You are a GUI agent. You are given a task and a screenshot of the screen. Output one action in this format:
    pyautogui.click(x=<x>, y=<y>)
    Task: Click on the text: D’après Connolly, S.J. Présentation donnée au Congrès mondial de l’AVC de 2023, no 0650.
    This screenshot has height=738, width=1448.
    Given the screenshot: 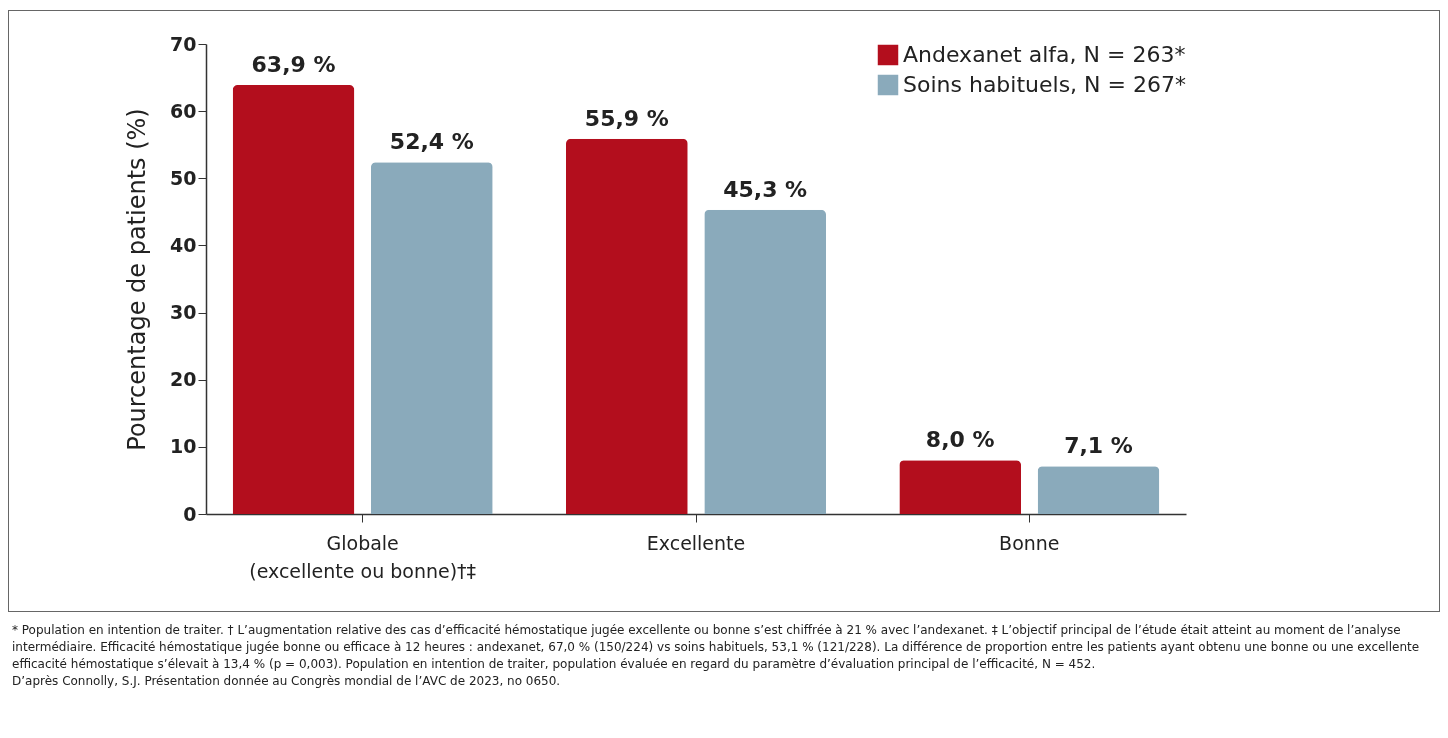 What is the action you would take?
    pyautogui.click(x=287, y=681)
    